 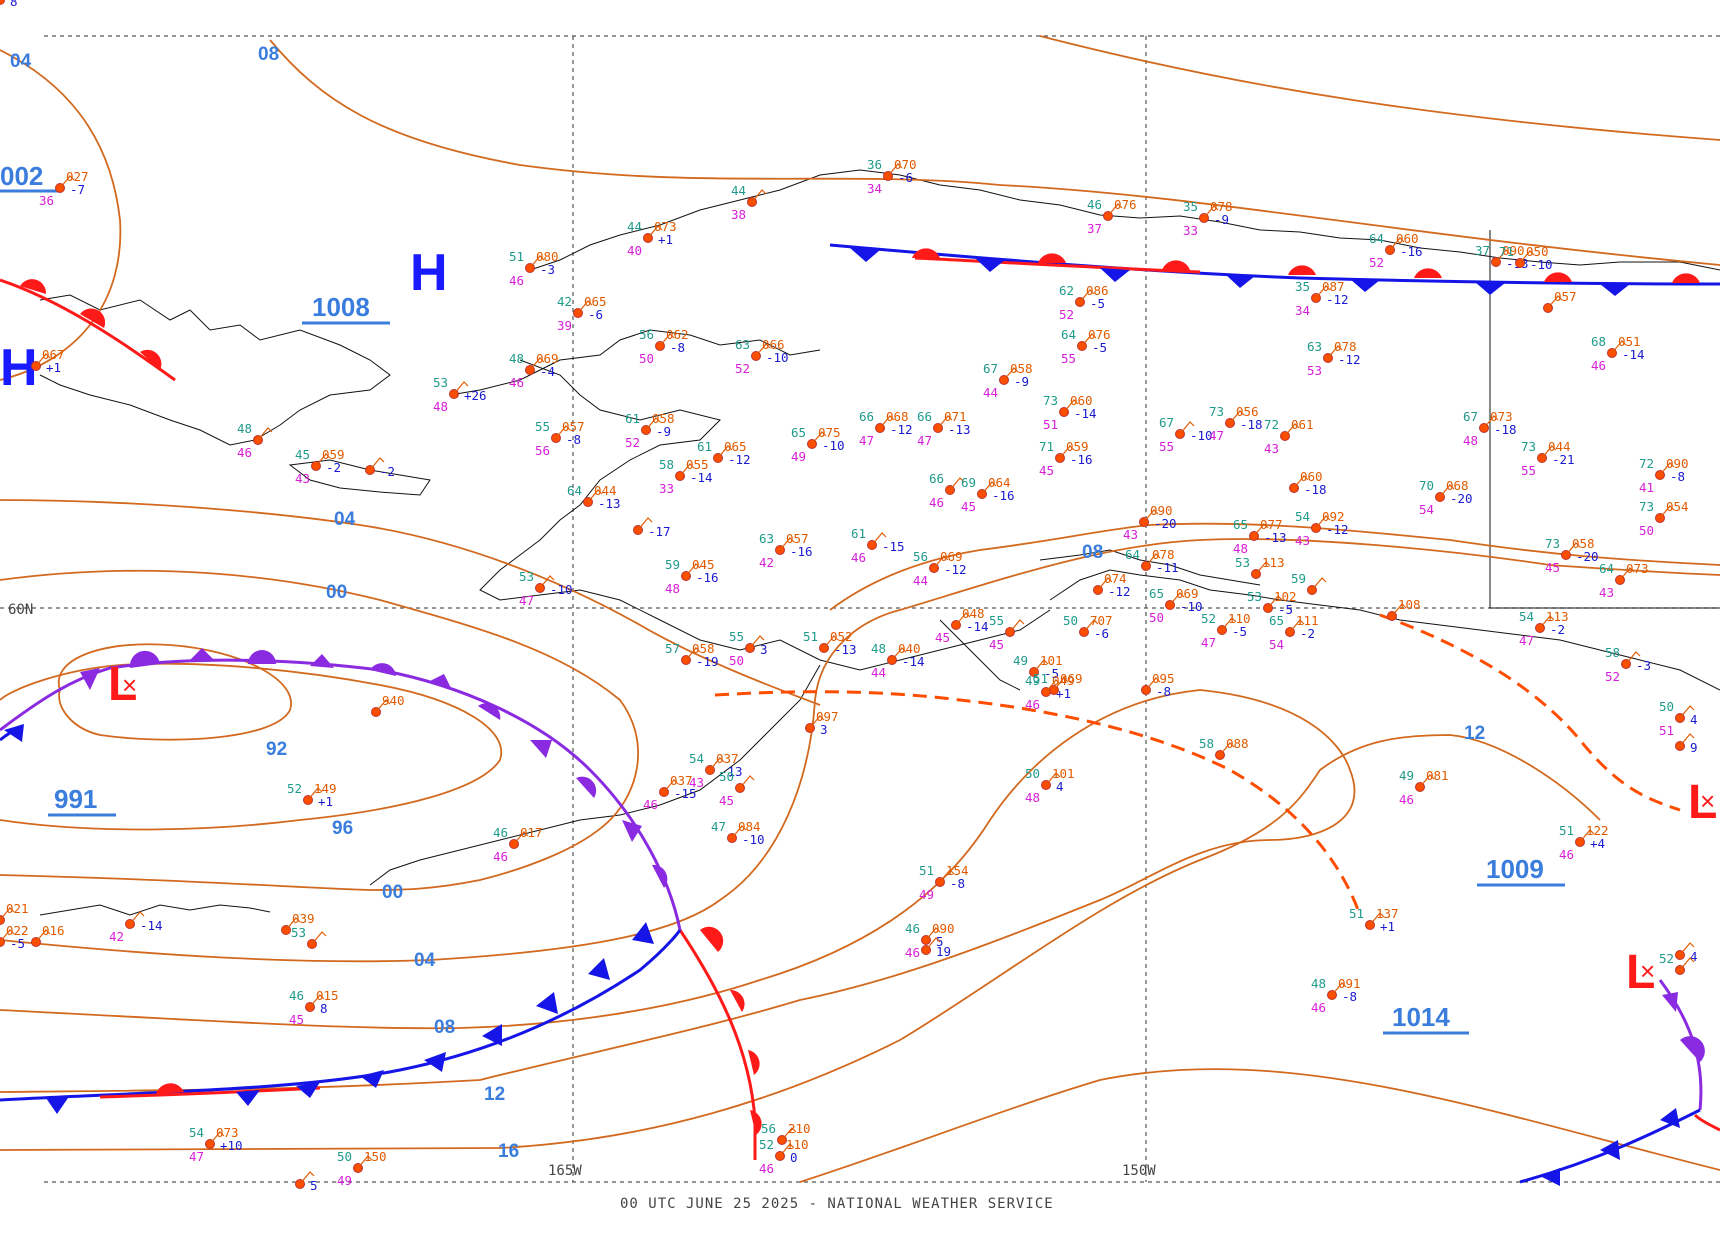 What do you see at coordinates (1624, 580) in the screenshot?
I see `station-model: 64 073 43` at bounding box center [1624, 580].